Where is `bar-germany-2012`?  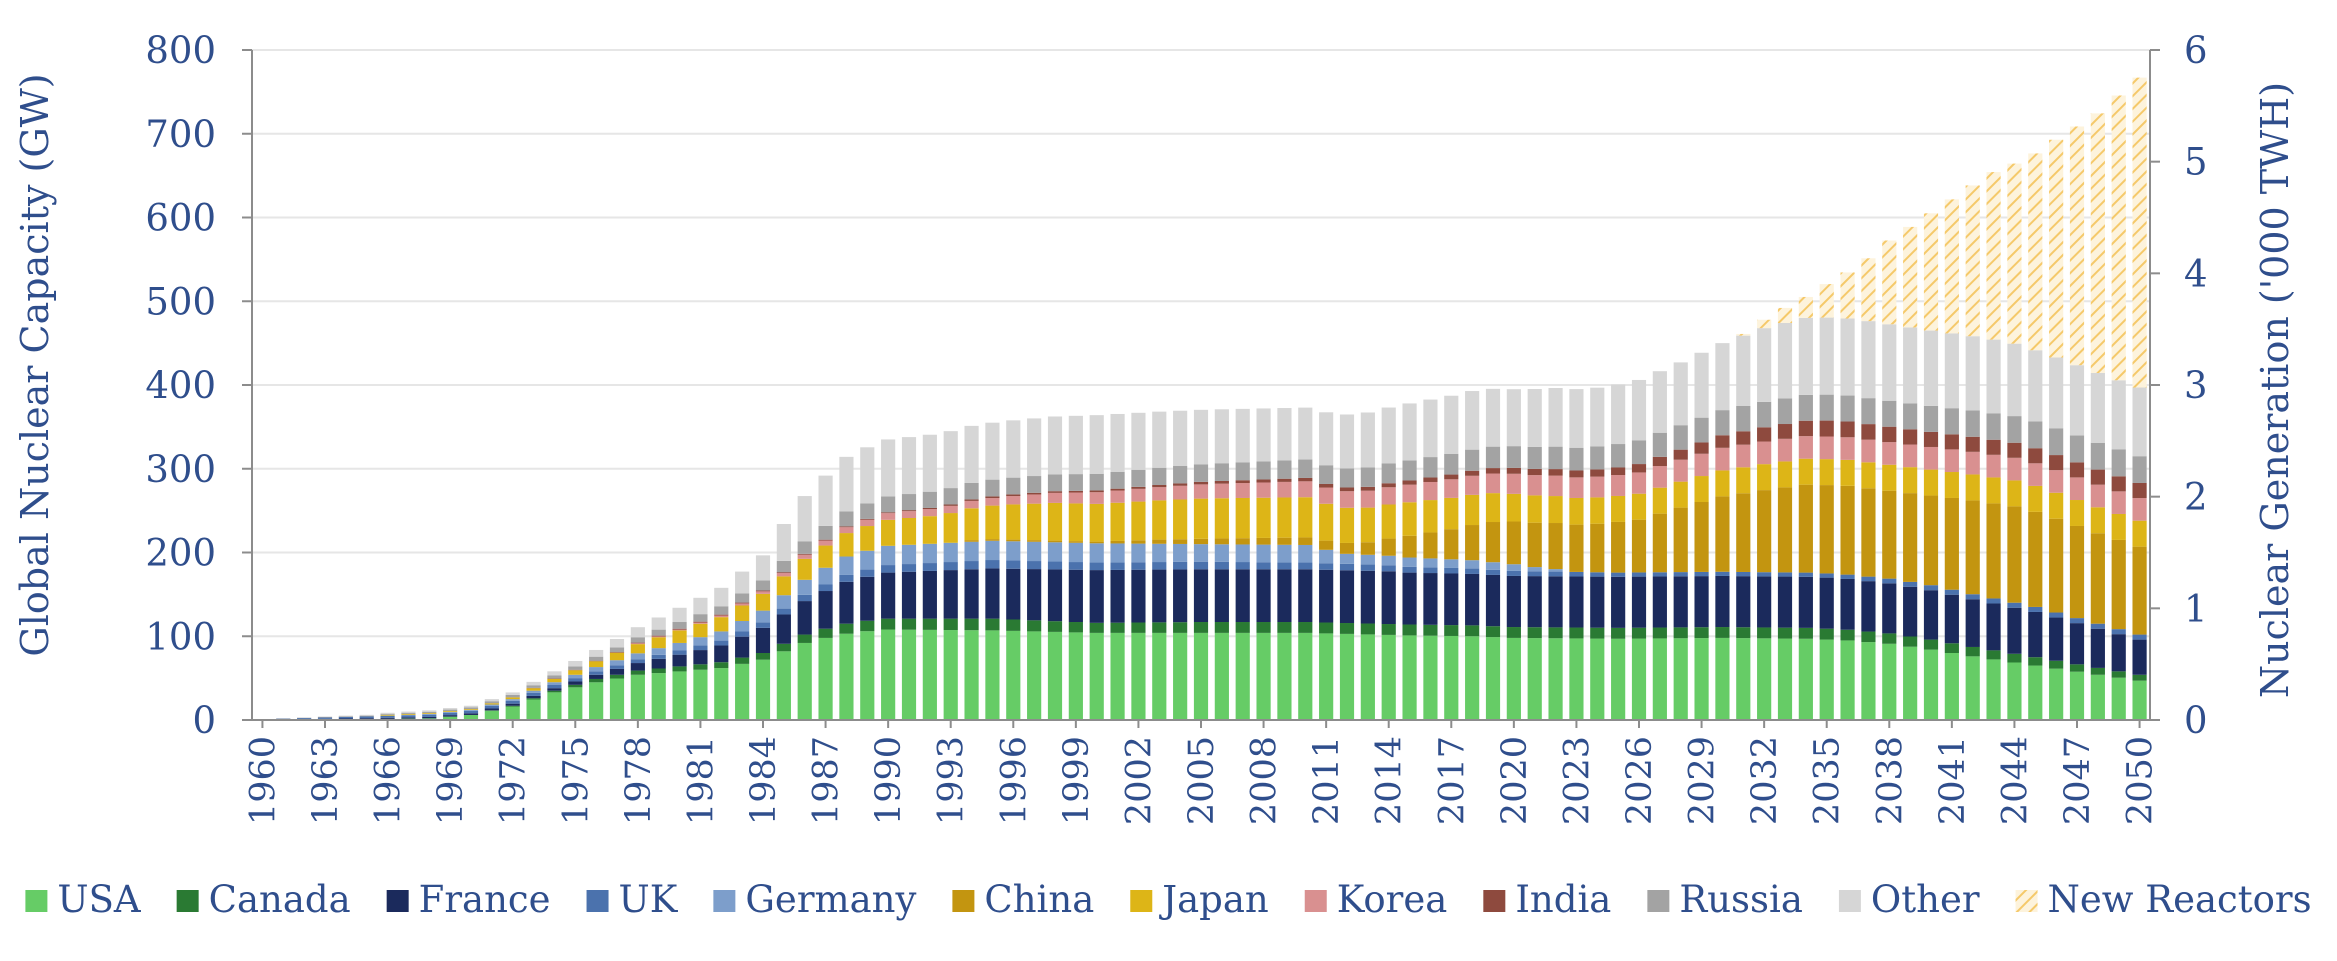 bar-germany-2012 is located at coordinates (1347, 558).